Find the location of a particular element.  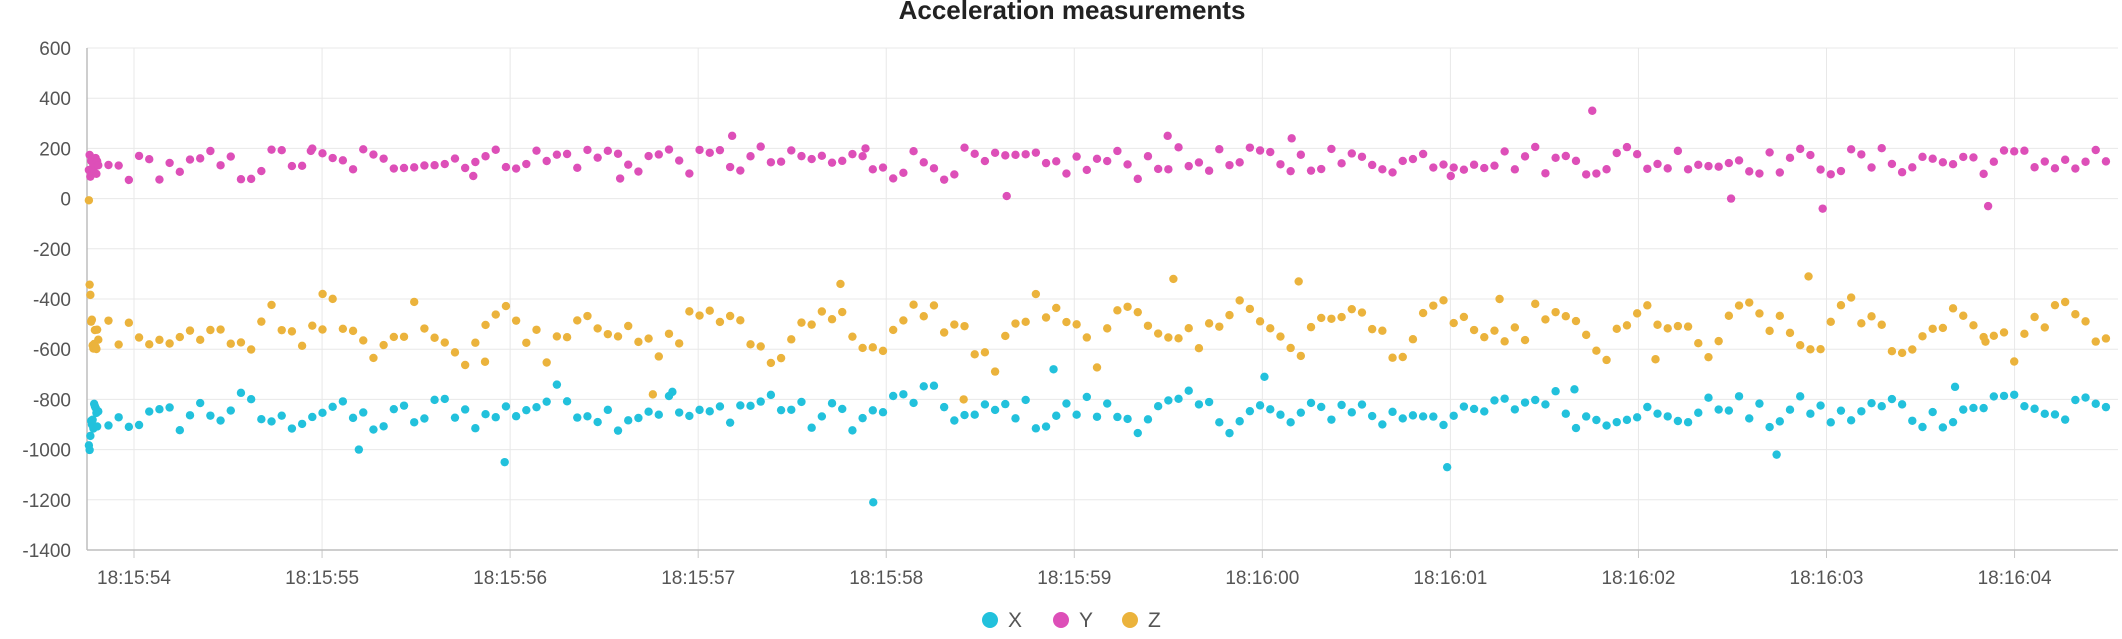

legend: X Y Z is located at coordinates (1071, 620).